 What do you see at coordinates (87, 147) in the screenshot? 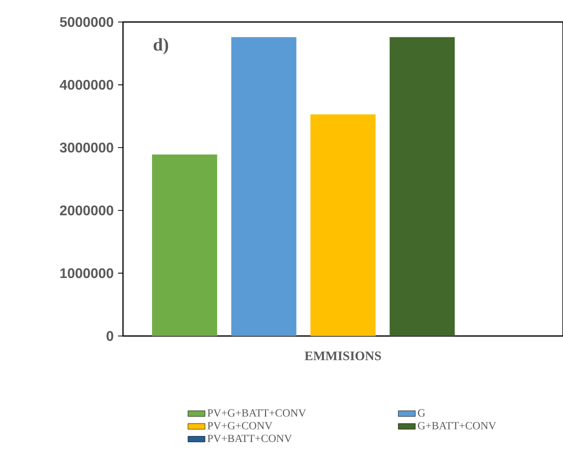
I see `y-tick-label: 3000000` at bounding box center [87, 147].